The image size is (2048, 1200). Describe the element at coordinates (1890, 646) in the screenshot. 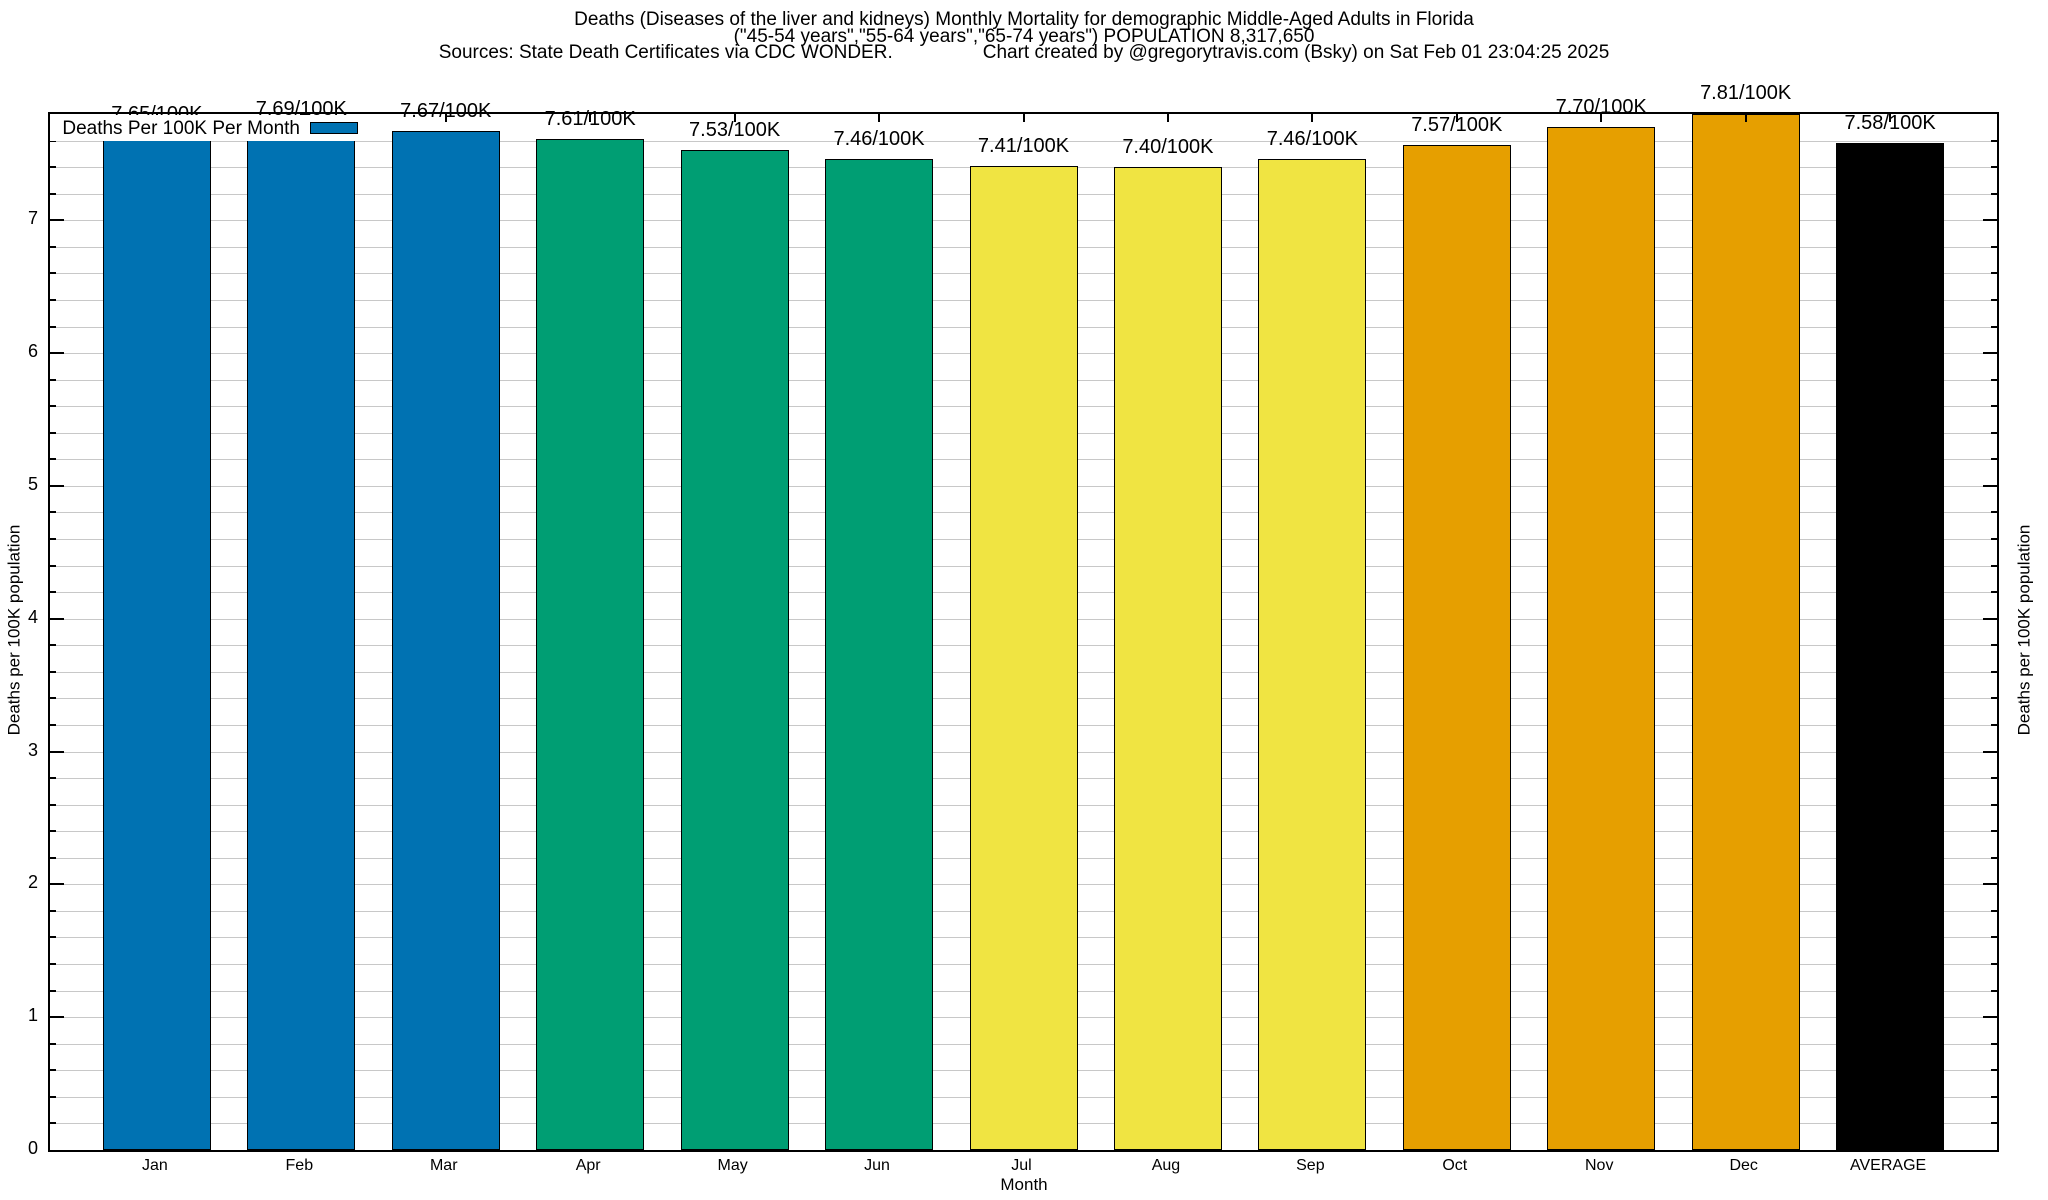

I see `bar-average` at that location.